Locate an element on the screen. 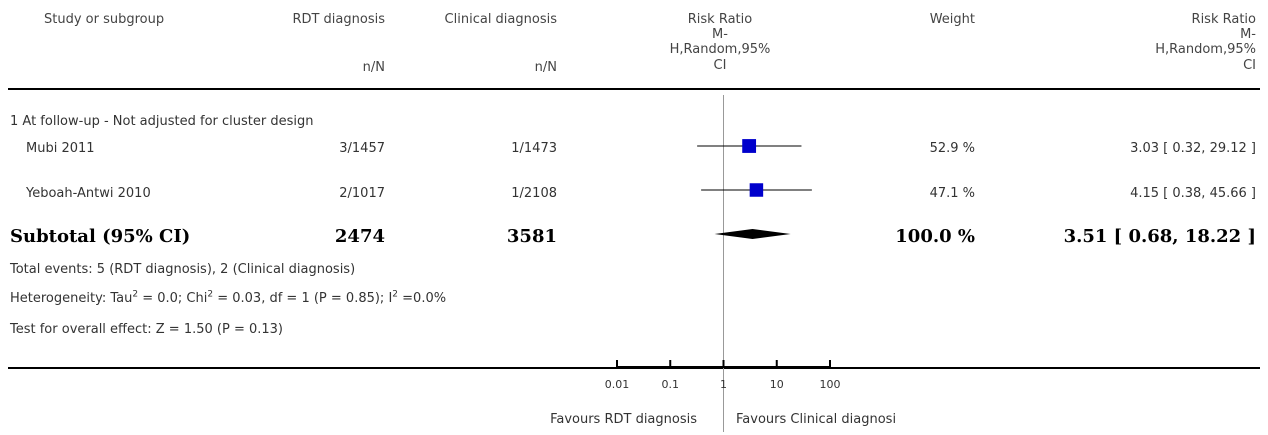  header-weight: Weight is located at coordinates (952, 19).